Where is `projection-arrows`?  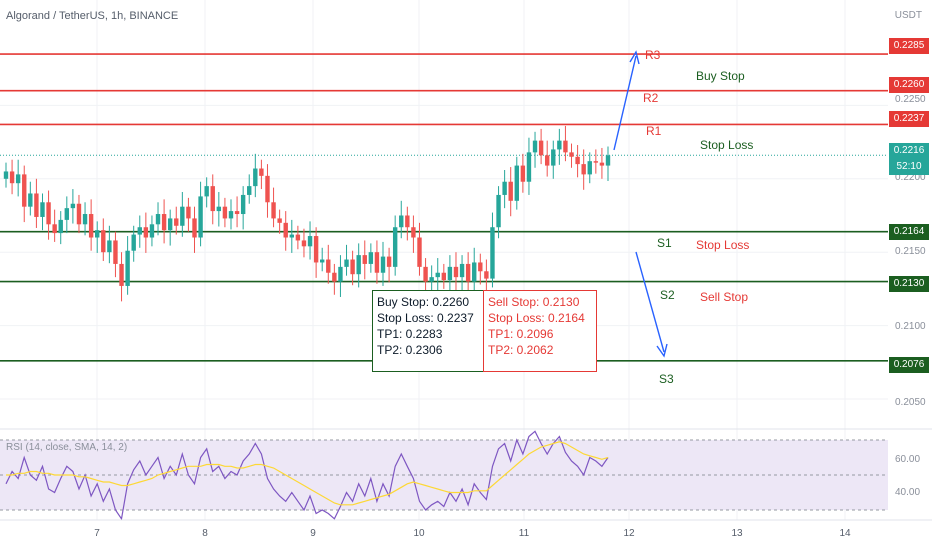 projection-arrows is located at coordinates (640, 204).